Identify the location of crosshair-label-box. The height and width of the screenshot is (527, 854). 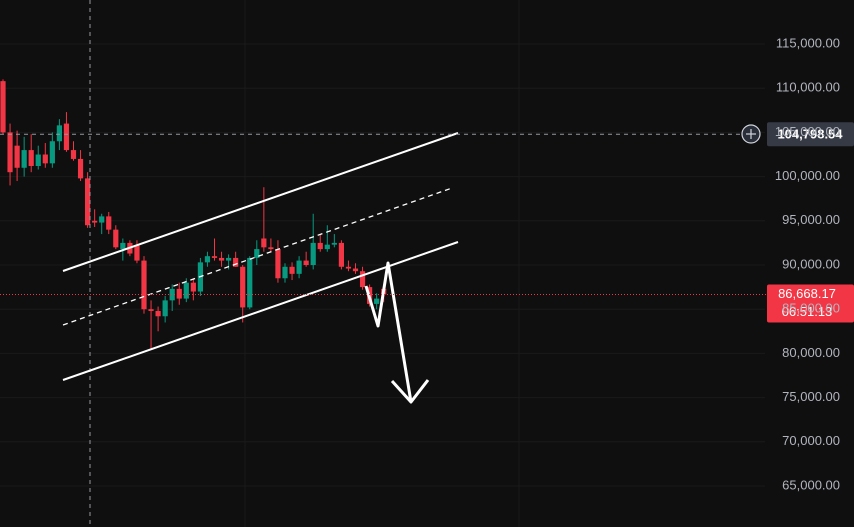
(810, 134).